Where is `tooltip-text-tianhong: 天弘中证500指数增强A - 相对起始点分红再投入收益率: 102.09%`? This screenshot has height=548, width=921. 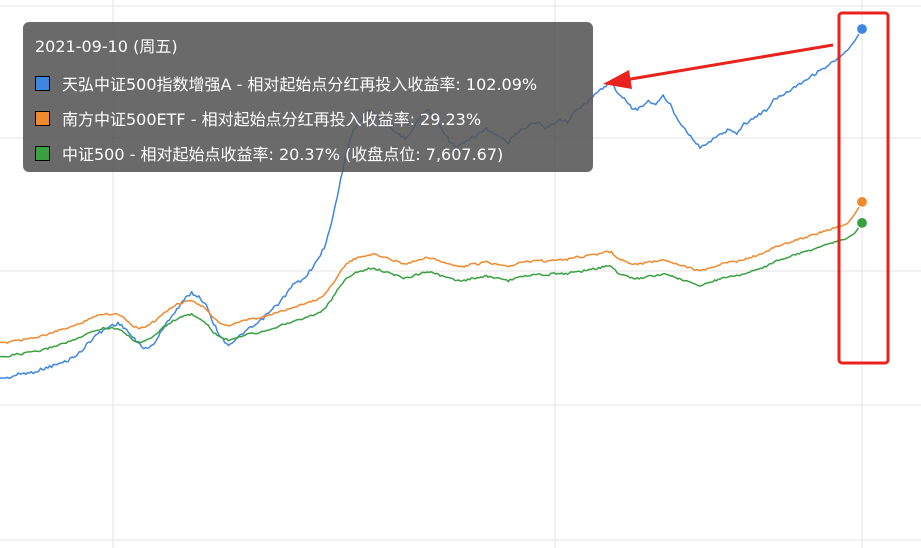
tooltip-text-tianhong: 天弘中证500指数增强A - 相对起始点分红再投入收益率: 102.09% is located at coordinates (300, 84).